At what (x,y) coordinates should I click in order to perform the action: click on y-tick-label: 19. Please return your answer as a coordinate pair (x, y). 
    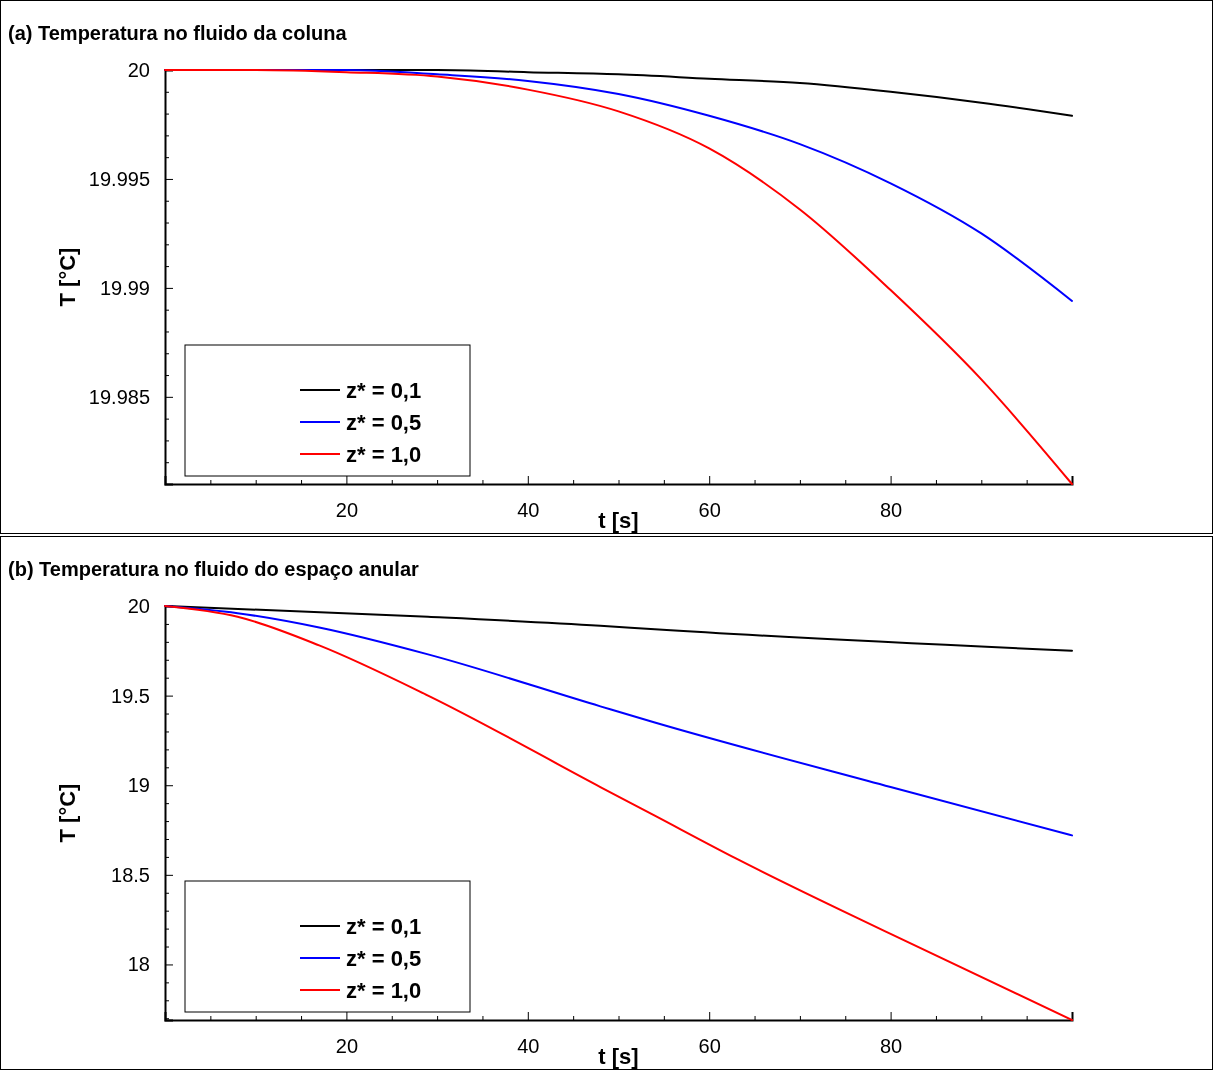
    Looking at the image, I should click on (138, 785).